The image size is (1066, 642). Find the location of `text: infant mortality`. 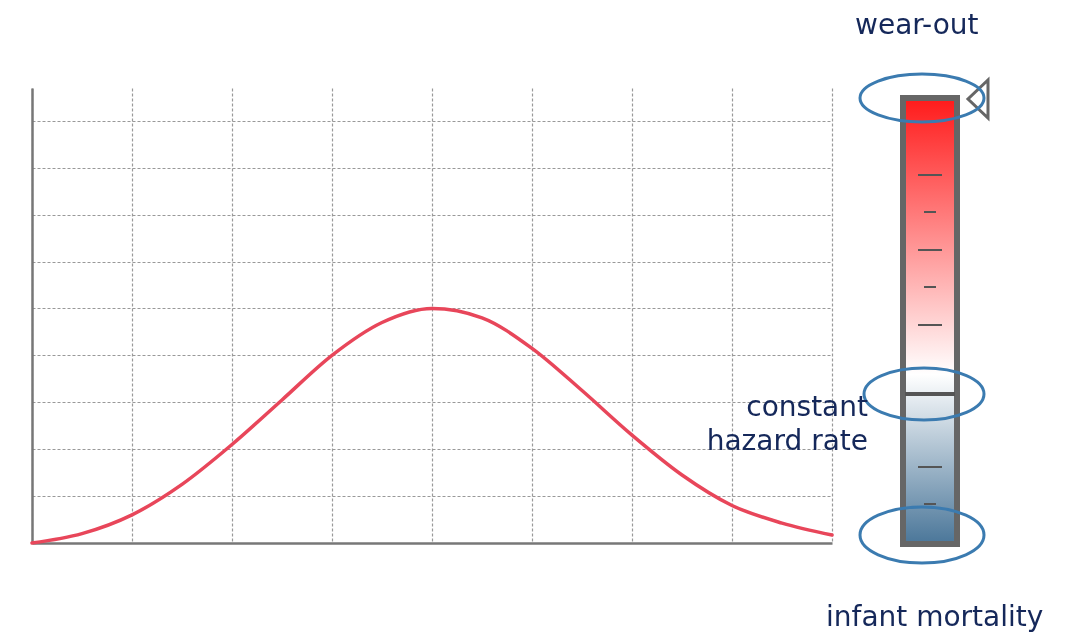

text: infant mortality is located at coordinates (935, 617).